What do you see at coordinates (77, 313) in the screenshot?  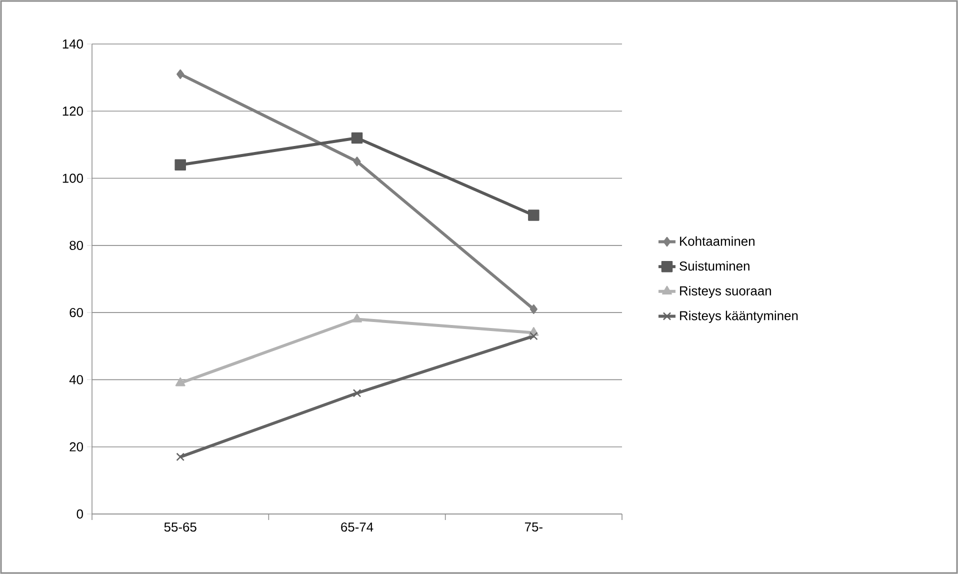 I see `y-tick-label: 60` at bounding box center [77, 313].